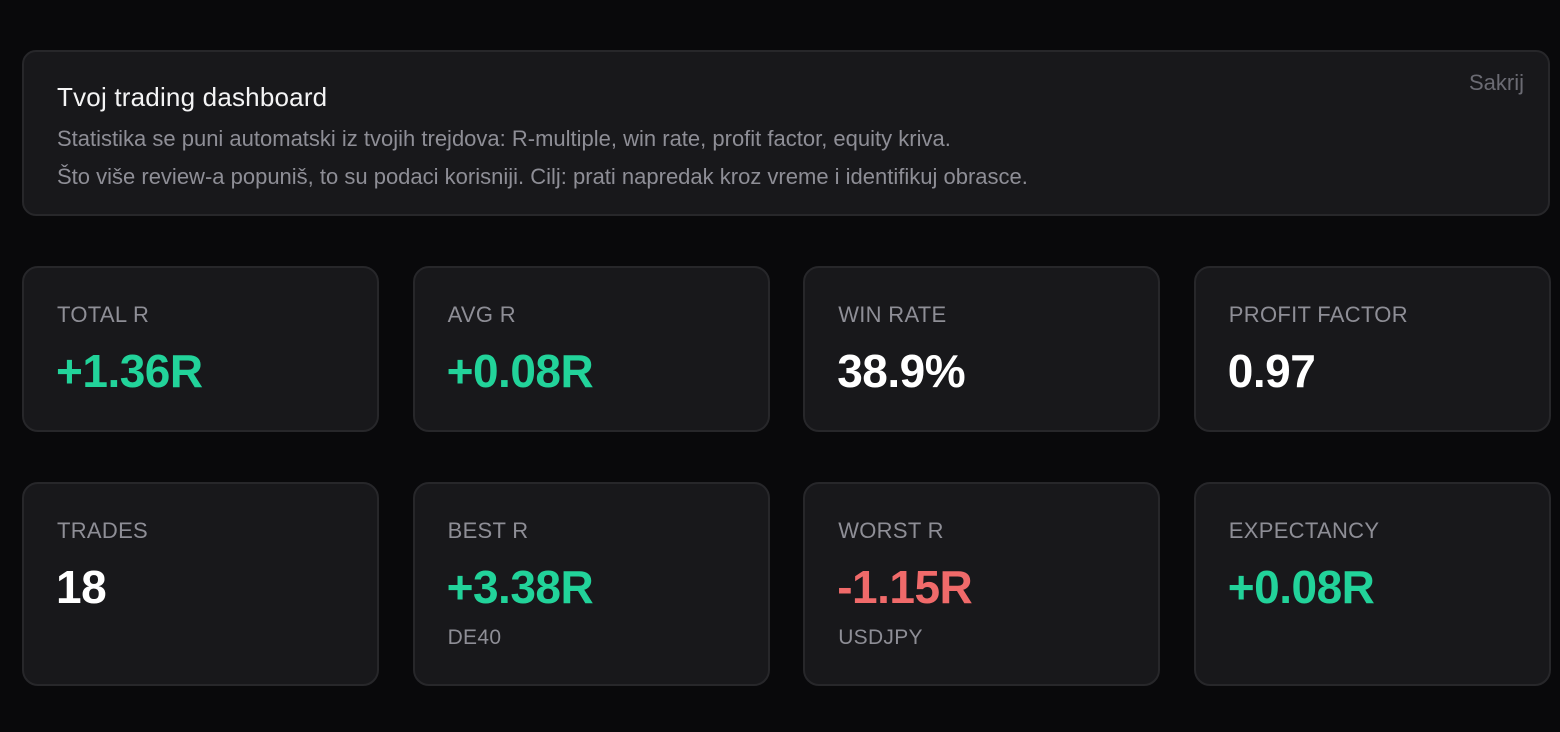 The width and height of the screenshot is (1560, 732). What do you see at coordinates (982, 349) in the screenshot?
I see `stat-card-win-rate: WIN RATE 38.9%` at bounding box center [982, 349].